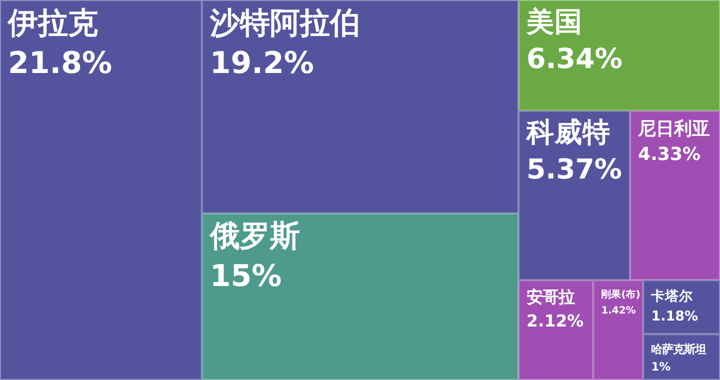 The height and width of the screenshot is (380, 720). I want to click on category-label: 尼日利亚, so click(673, 129).